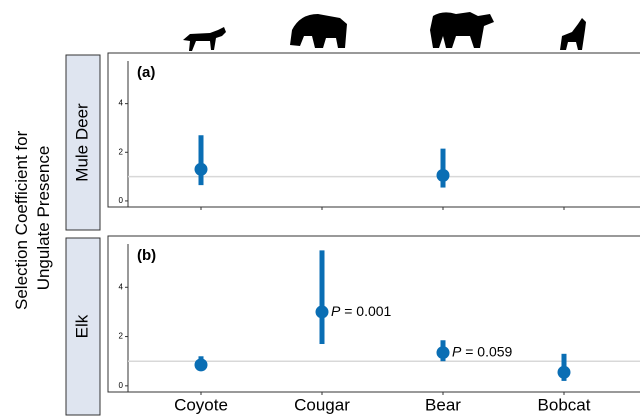 The width and height of the screenshot is (640, 418). What do you see at coordinates (367, 311) in the screenshot?
I see `annotation-text: = 0.001` at bounding box center [367, 311].